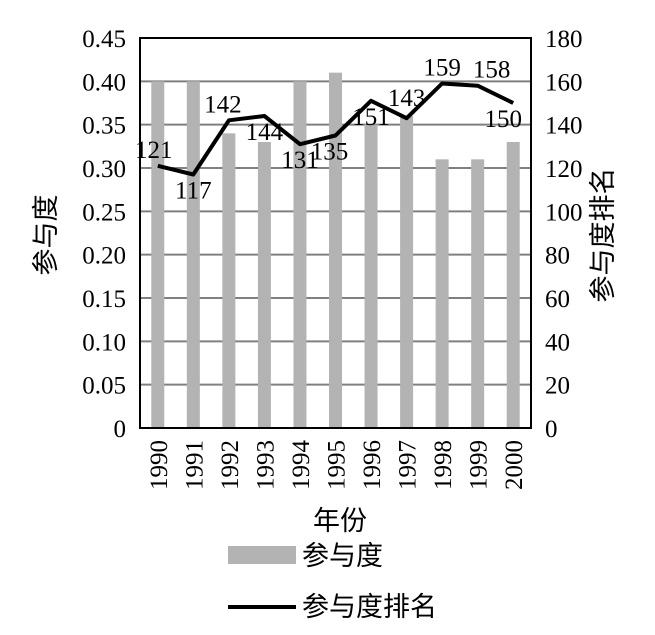  I want to click on y-right-tick-label: 20, so click(557, 386).